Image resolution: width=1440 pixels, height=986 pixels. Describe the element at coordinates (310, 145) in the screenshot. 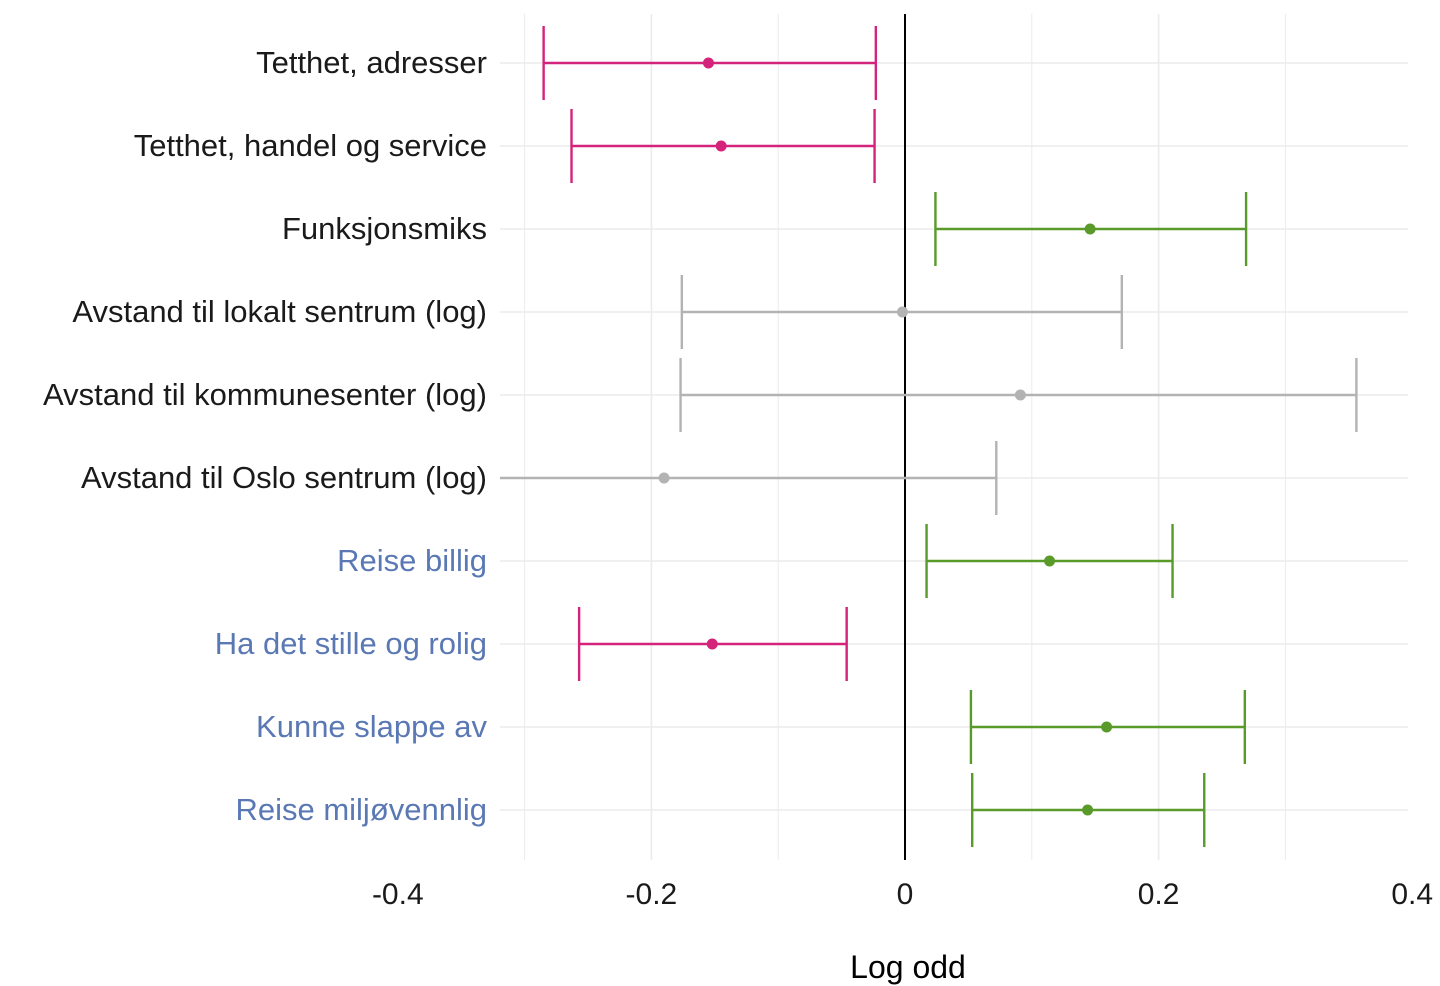

I see `y-axis-label: Tetthet, handel og service` at that location.